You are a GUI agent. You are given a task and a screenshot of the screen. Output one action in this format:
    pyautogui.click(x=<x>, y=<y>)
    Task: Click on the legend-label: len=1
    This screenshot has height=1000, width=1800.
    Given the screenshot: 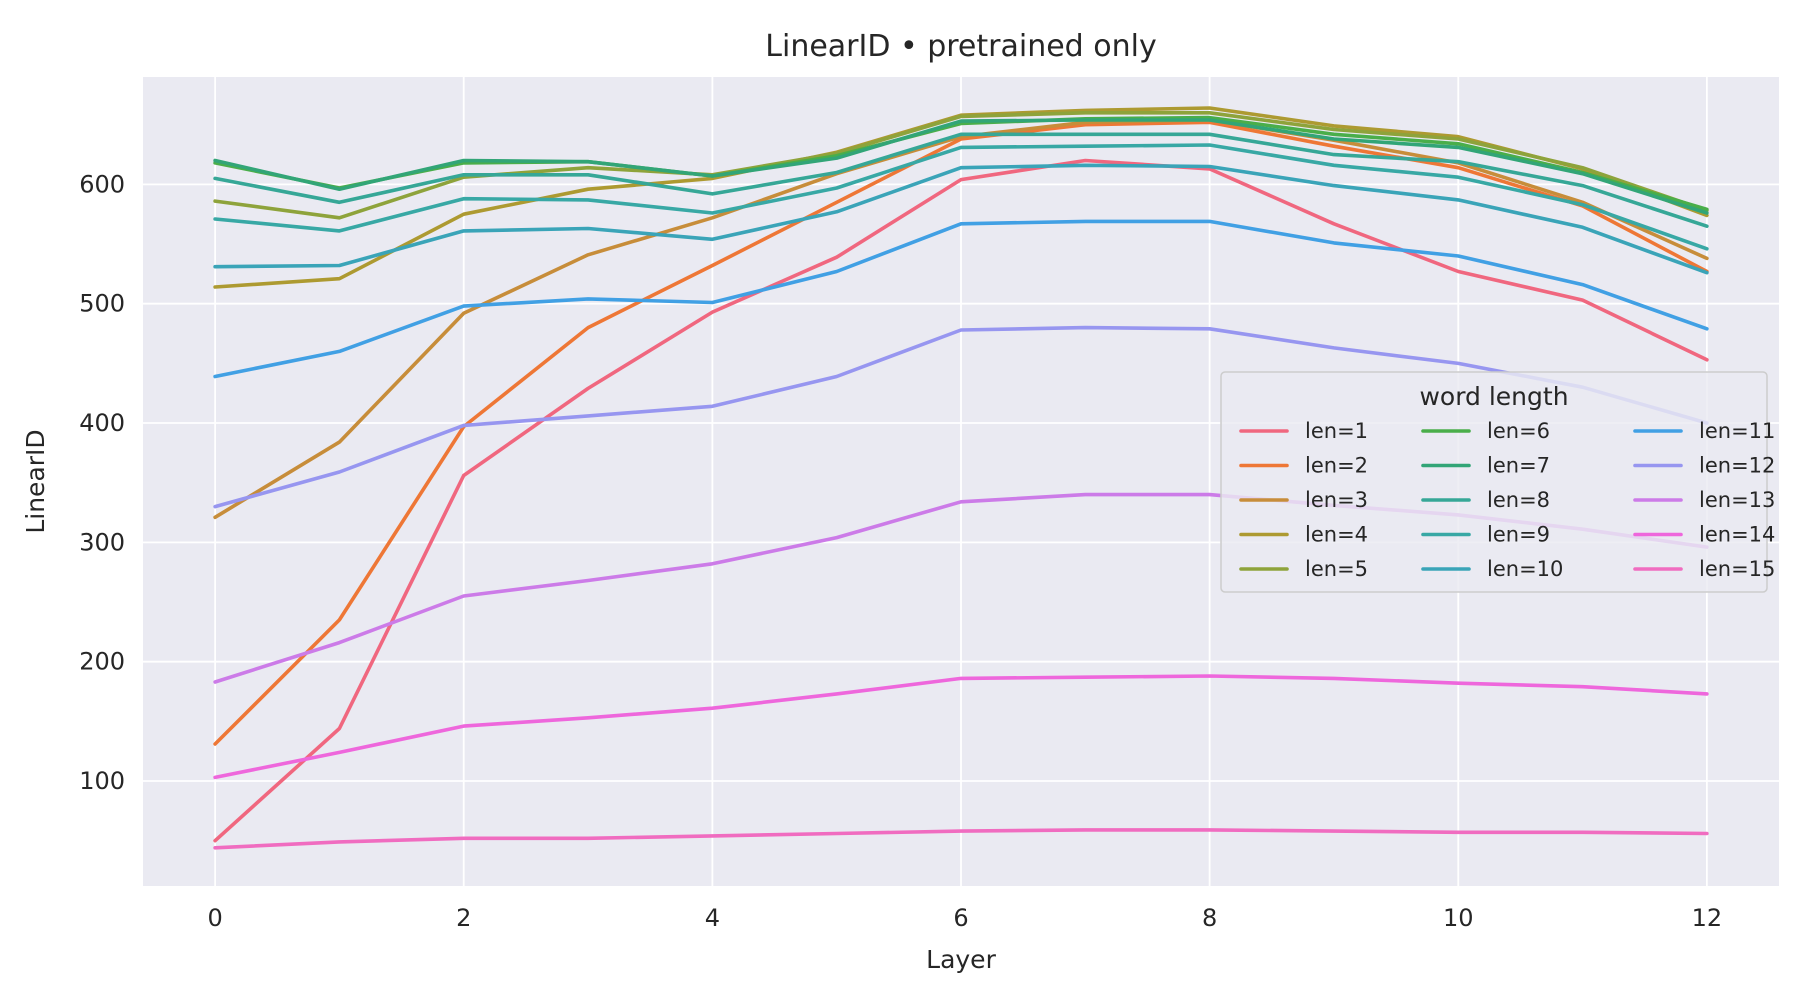 What is the action you would take?
    pyautogui.click(x=1336, y=431)
    